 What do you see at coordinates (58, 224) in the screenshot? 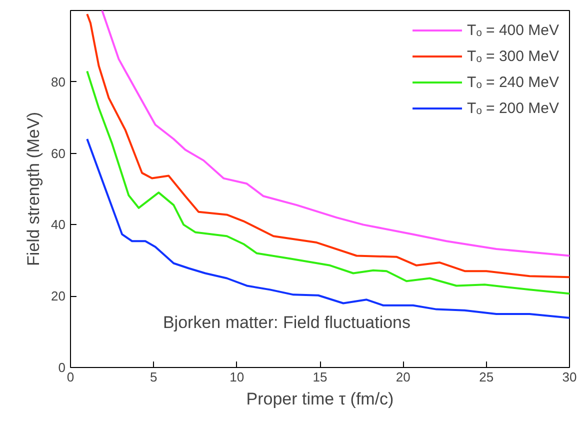
I see `y-tick-label: 40` at bounding box center [58, 224].